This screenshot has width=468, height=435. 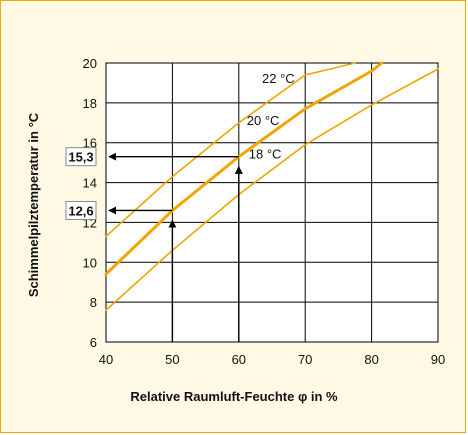 I want to click on y-tick-label: 18, so click(x=90, y=103).